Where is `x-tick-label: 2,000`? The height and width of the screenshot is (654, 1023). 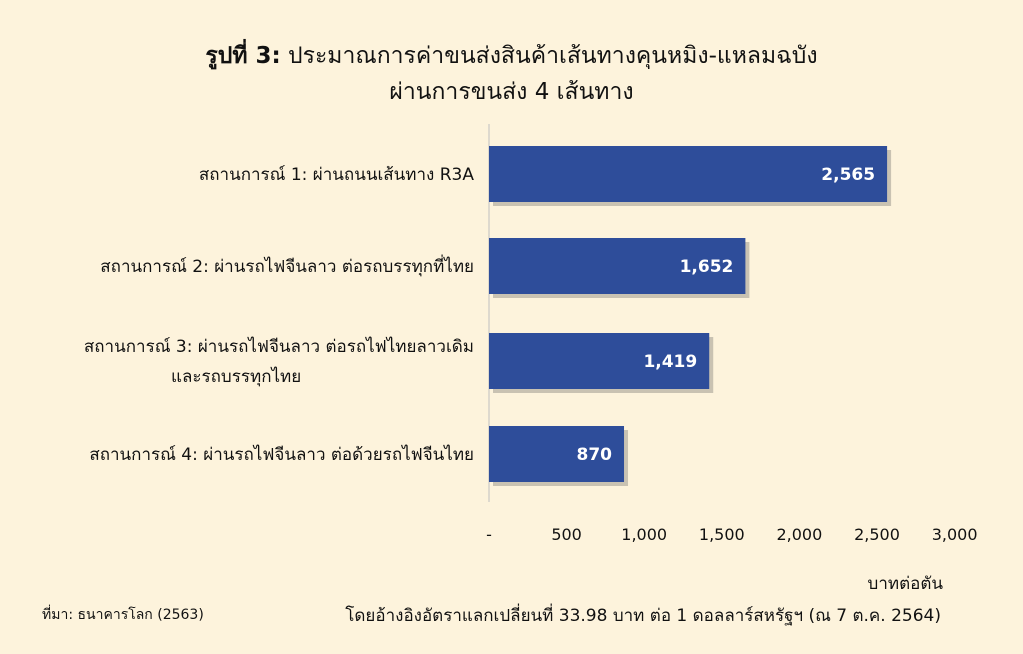
x-tick-label: 2,000 is located at coordinates (799, 534).